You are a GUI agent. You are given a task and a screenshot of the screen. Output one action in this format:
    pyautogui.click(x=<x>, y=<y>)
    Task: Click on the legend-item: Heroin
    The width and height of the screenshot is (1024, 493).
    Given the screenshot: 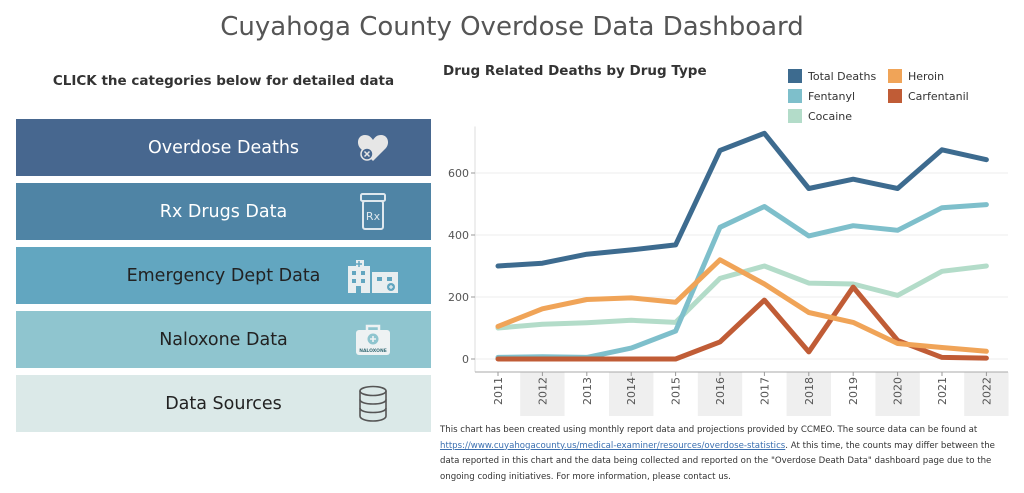 What is the action you would take?
    pyautogui.click(x=916, y=76)
    